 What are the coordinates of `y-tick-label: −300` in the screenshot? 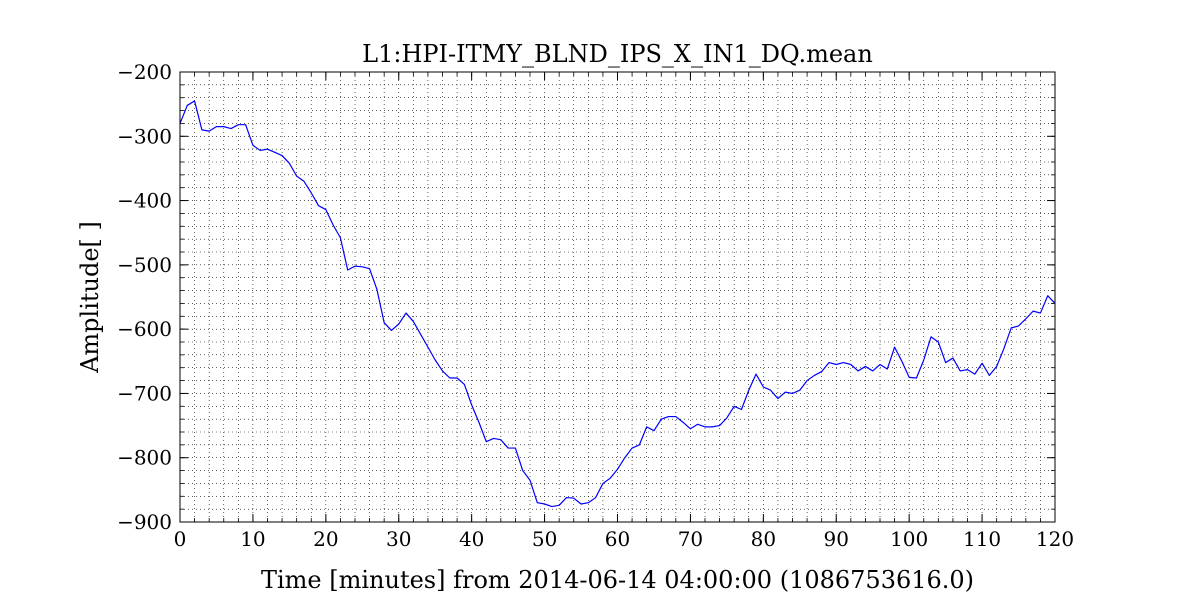 It's located at (144, 136).